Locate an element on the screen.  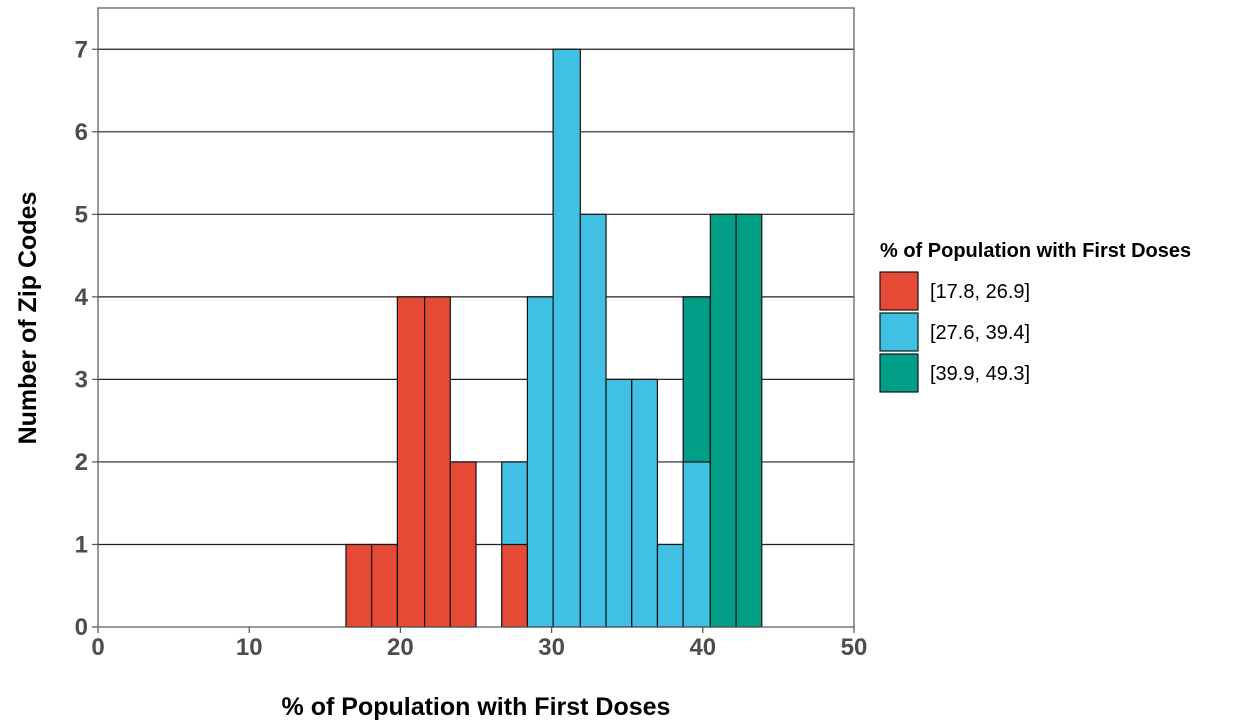
y-tick-label-6: 6 is located at coordinates (81, 132).